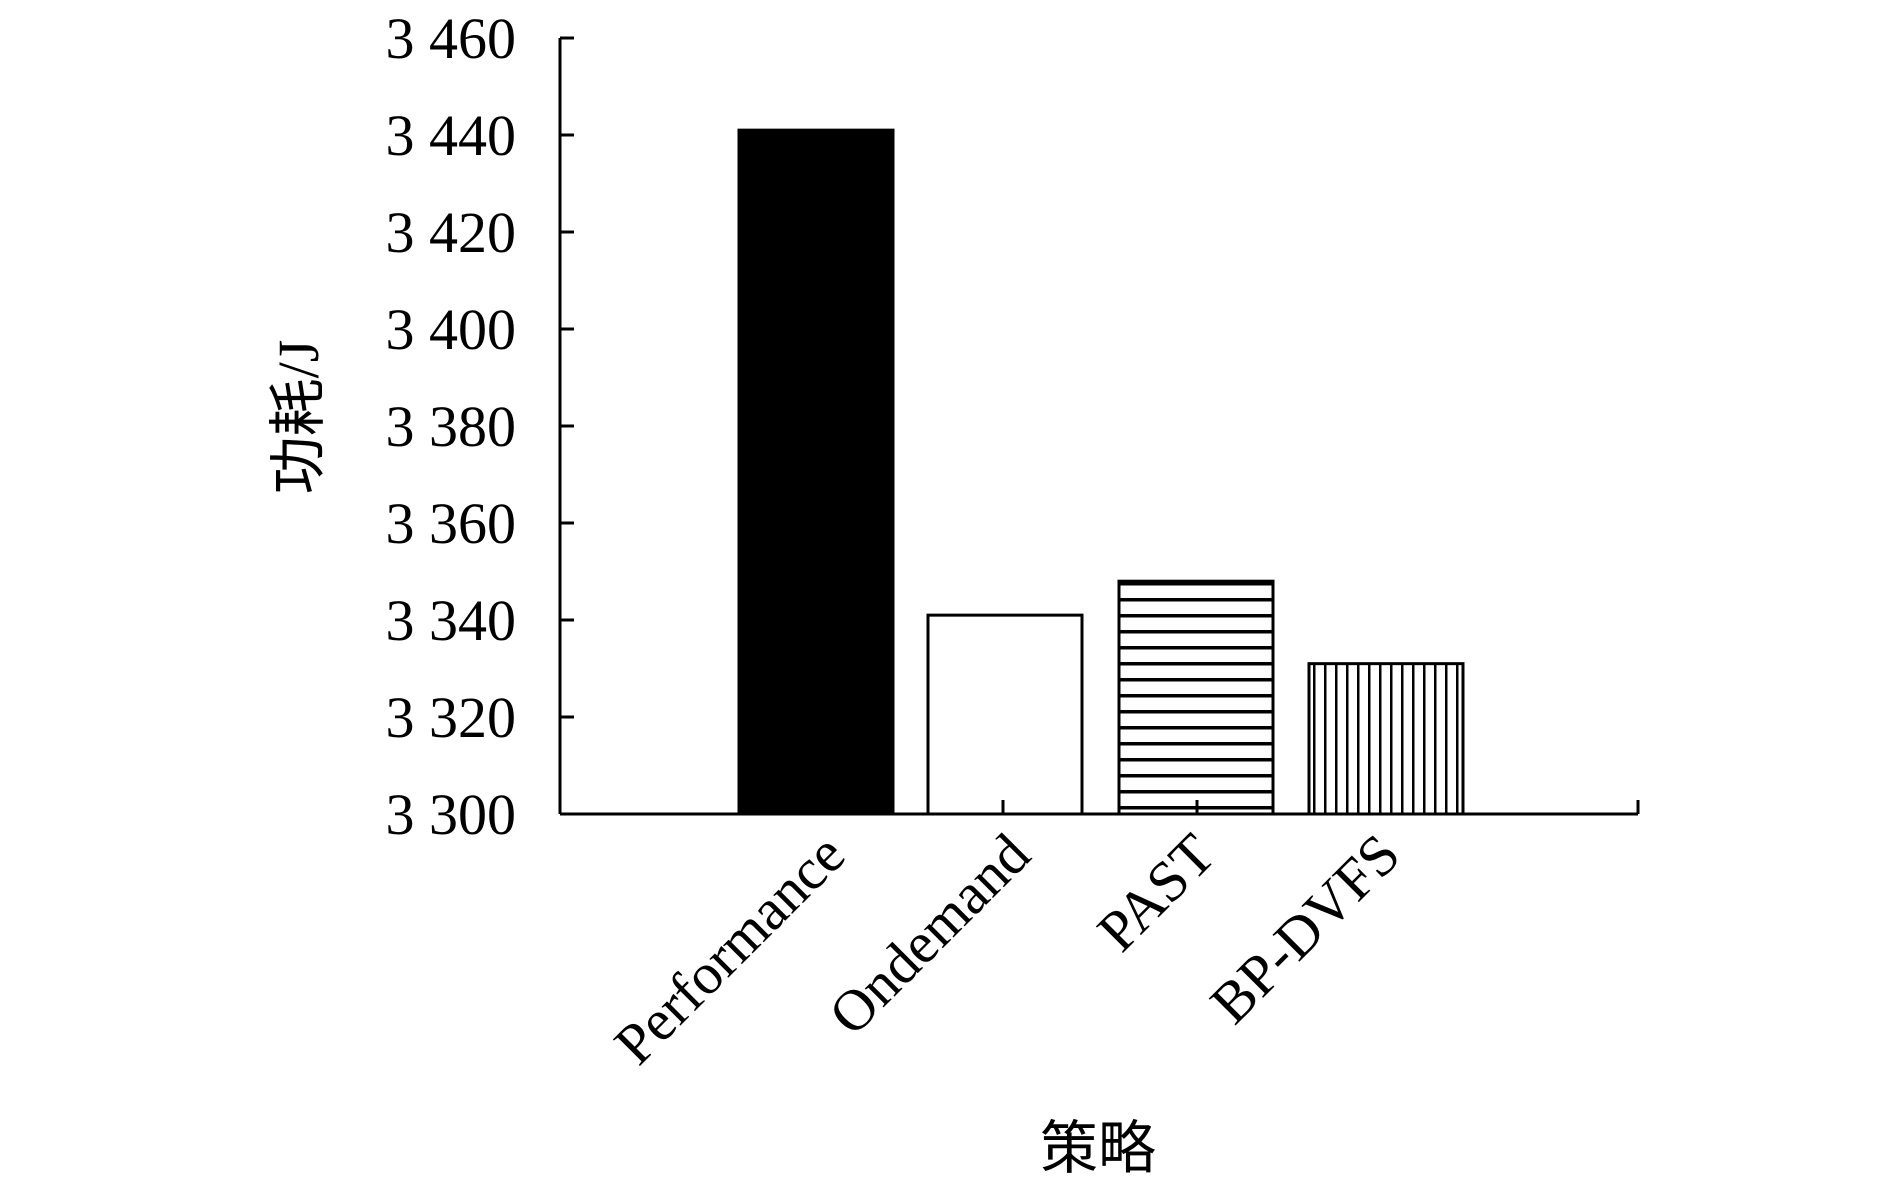 The height and width of the screenshot is (1179, 1890). I want to click on y-tick-label: 3 320, so click(451, 717).